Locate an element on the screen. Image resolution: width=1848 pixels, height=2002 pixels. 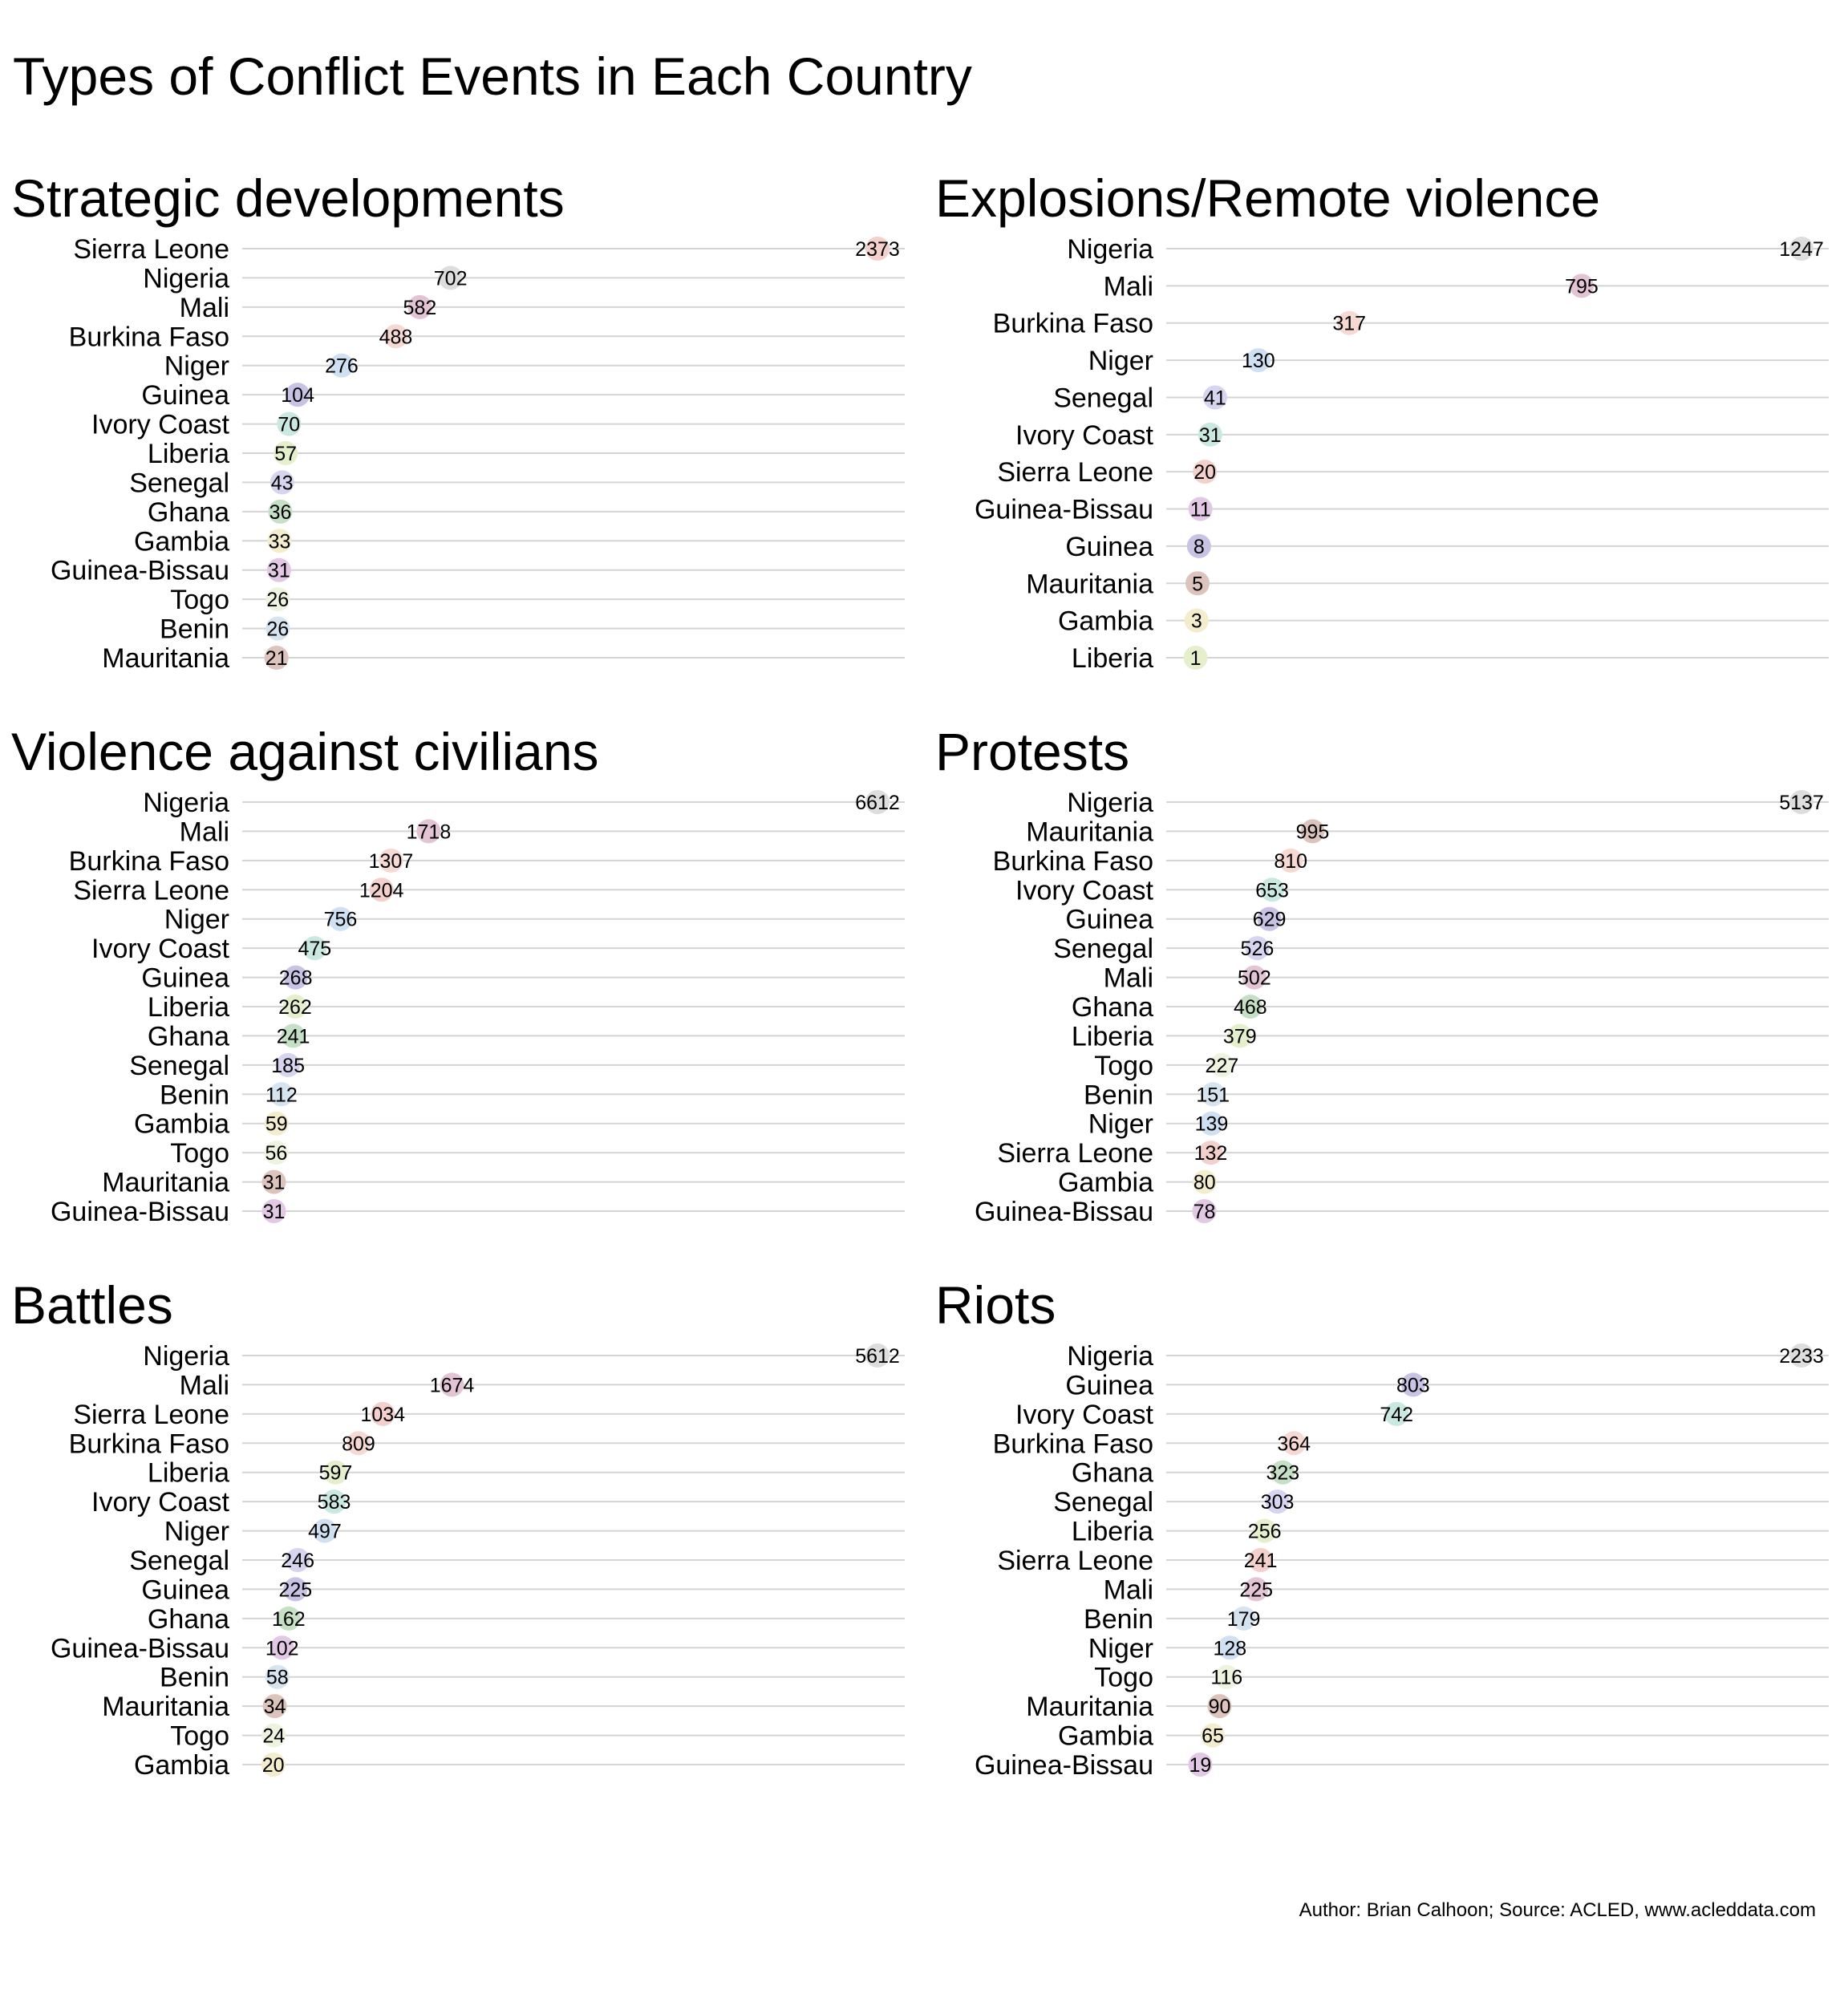
panel-title: Battles is located at coordinates (92, 1305).